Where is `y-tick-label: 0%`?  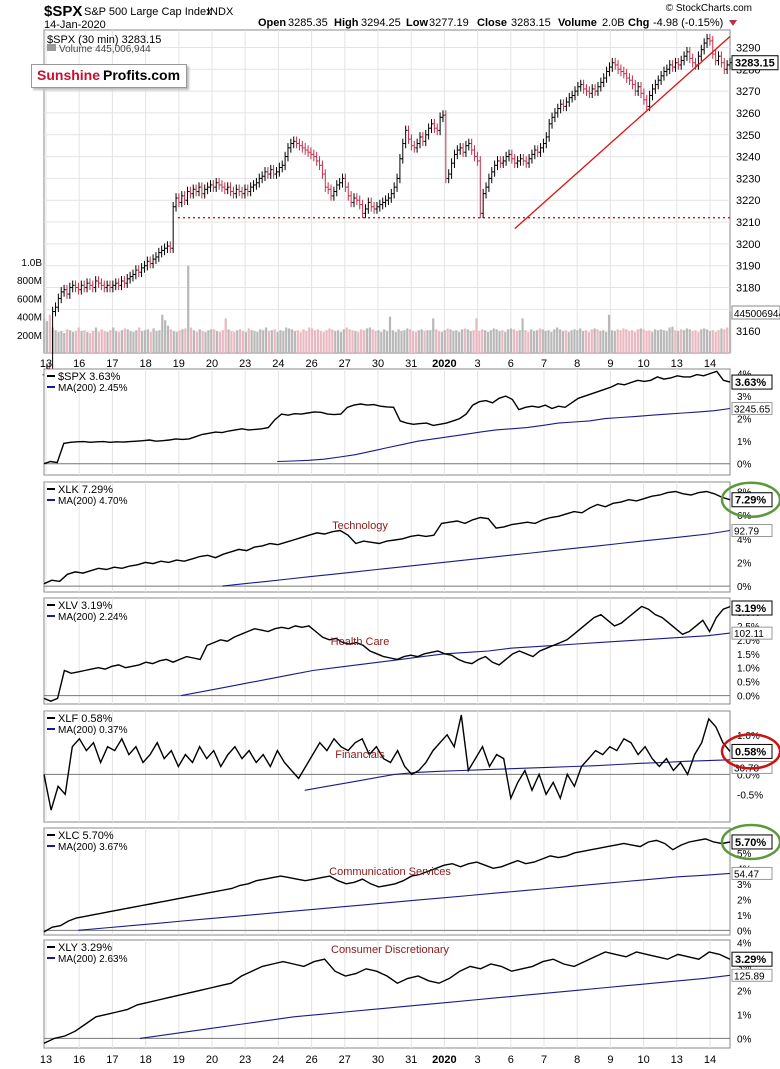
y-tick-label: 0% is located at coordinates (744, 465).